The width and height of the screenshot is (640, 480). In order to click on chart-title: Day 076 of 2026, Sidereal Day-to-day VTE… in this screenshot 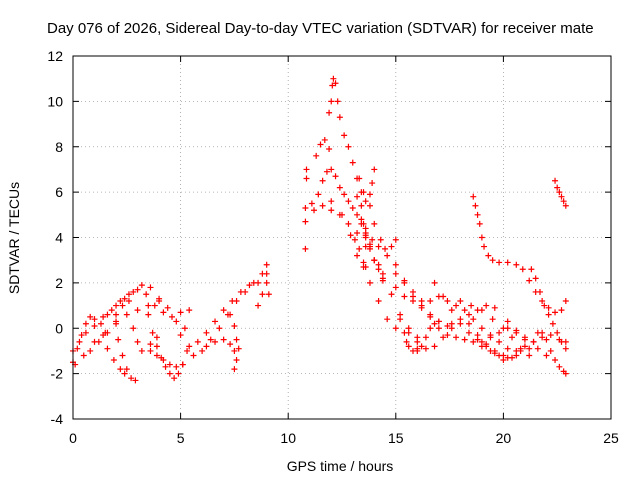, I will do `click(320, 28)`.